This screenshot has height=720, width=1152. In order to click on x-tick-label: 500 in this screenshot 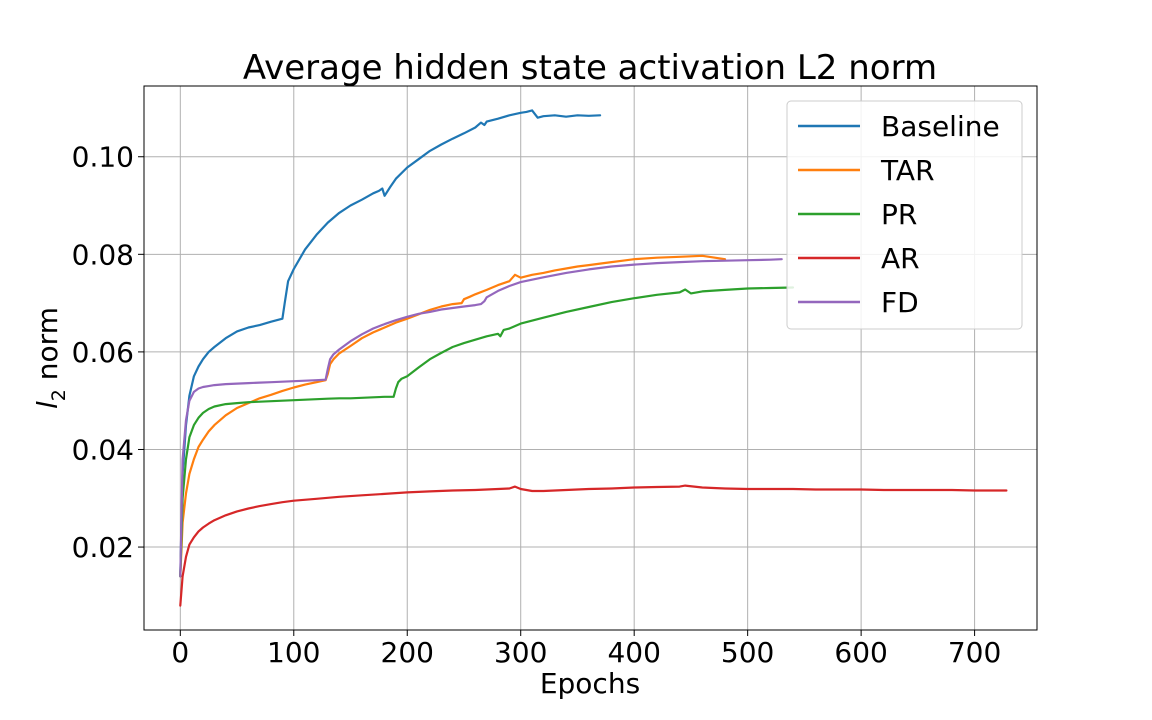, I will do `click(747, 652)`.